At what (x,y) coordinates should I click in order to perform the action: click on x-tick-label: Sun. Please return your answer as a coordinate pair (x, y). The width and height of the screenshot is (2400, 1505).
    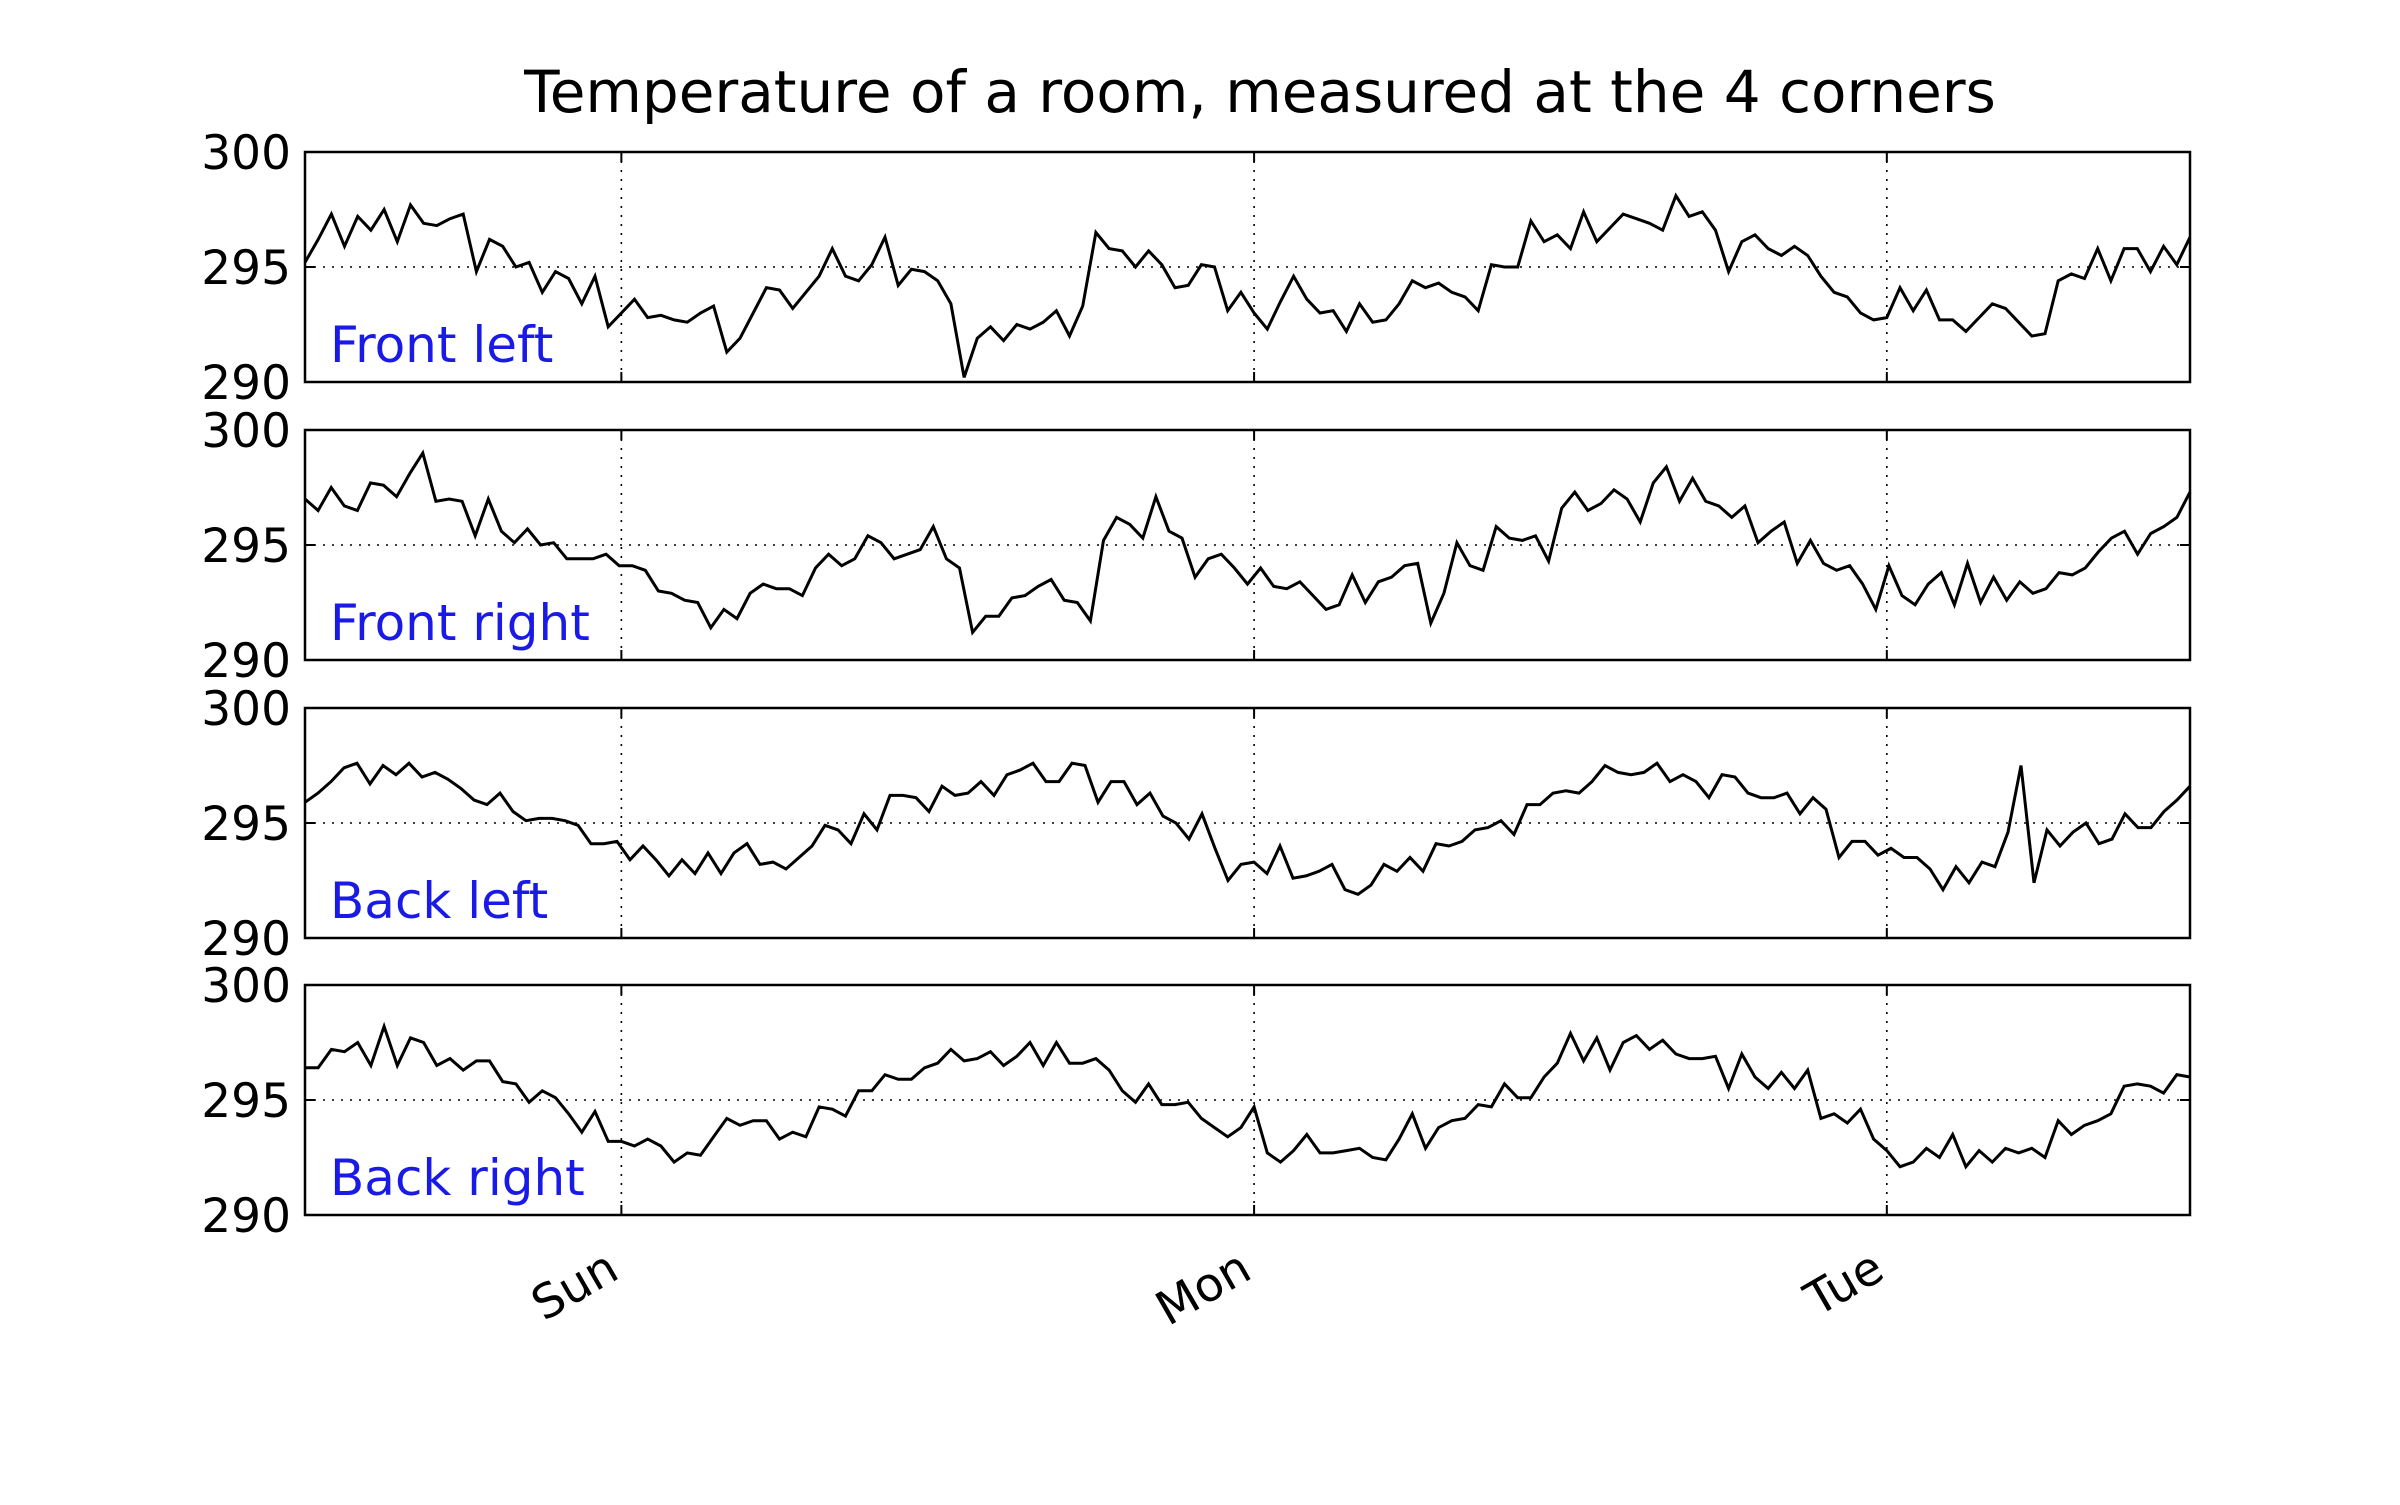
    Looking at the image, I should click on (574, 1286).